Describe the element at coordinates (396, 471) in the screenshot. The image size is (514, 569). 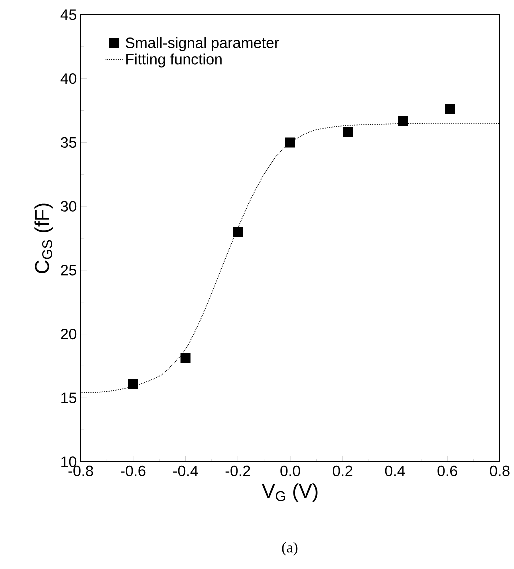
I see `x-tick-label: 0.4` at that location.